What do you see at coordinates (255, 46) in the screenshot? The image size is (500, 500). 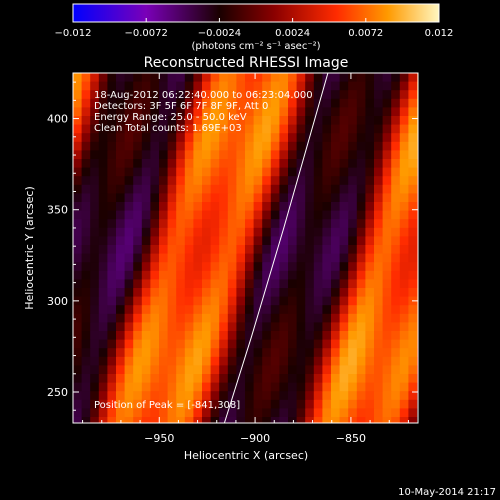 I see `colorbar-label: (photons cm⁻² s⁻¹ asec⁻²)` at bounding box center [255, 46].